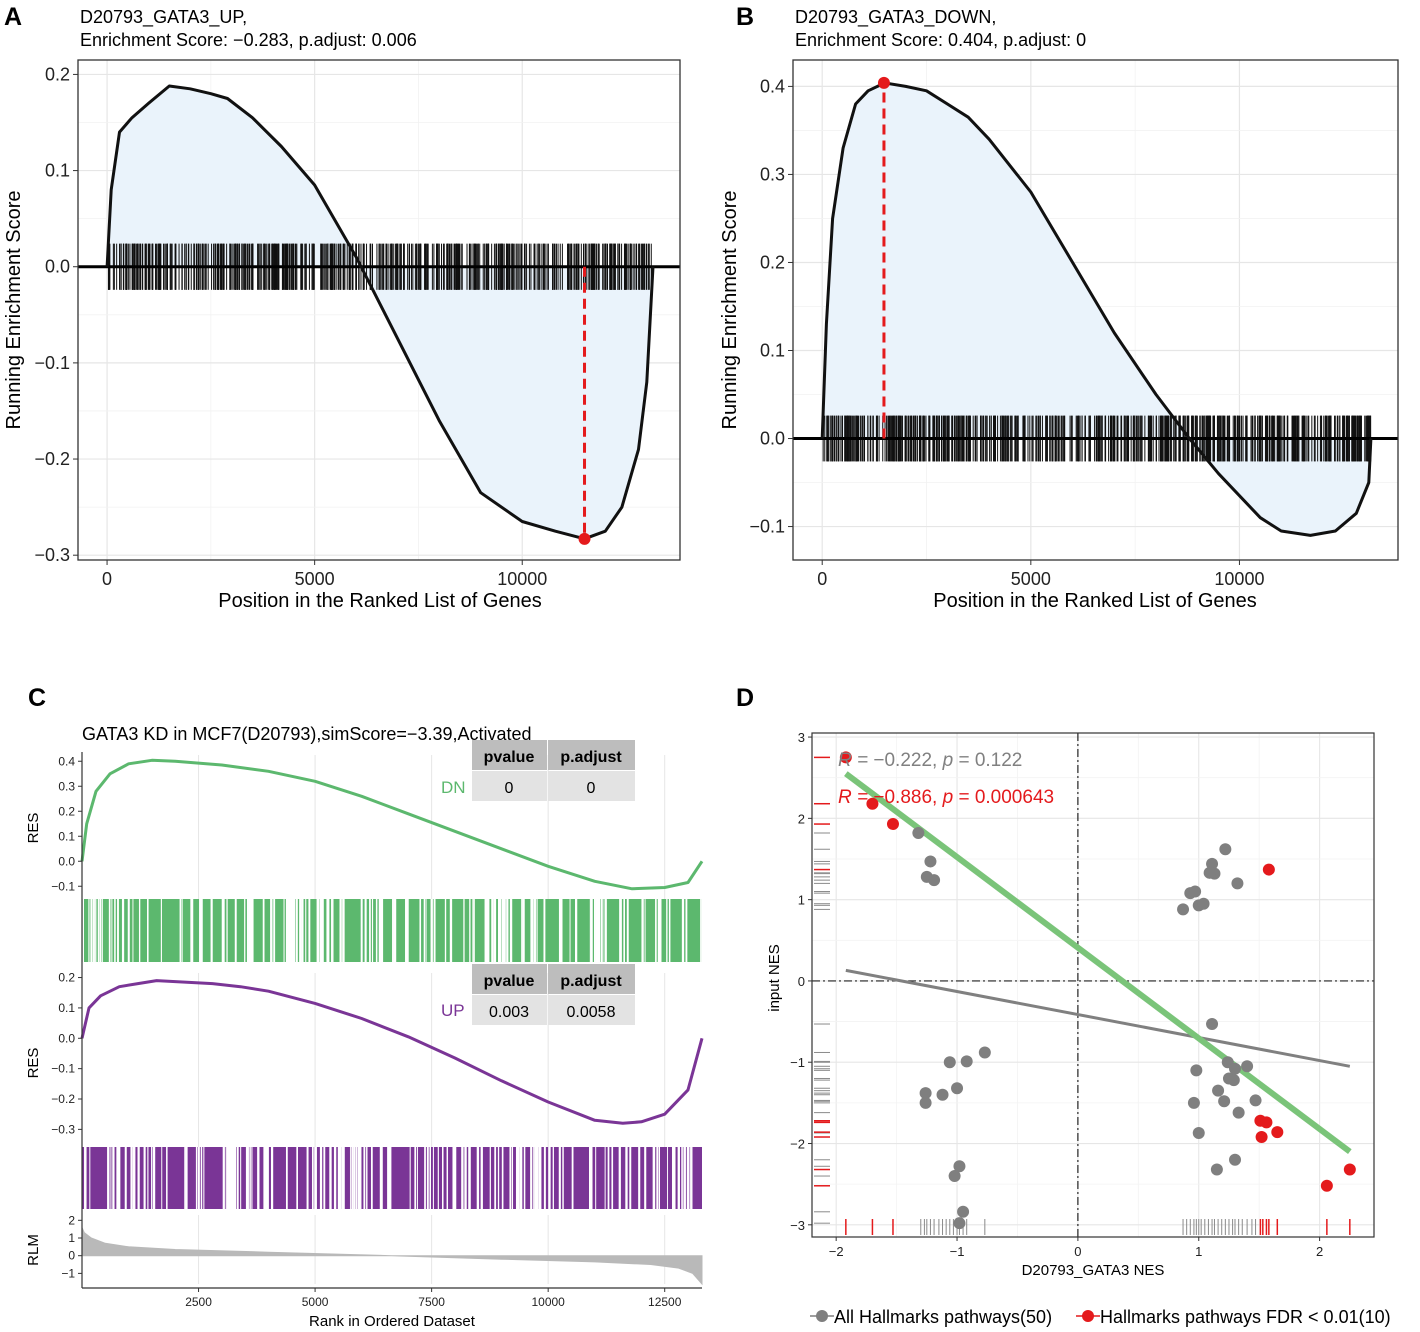 This screenshot has height=1332, width=1420. What do you see at coordinates (1098, 1018) in the screenshot?
I see `fit-line-all` at bounding box center [1098, 1018].